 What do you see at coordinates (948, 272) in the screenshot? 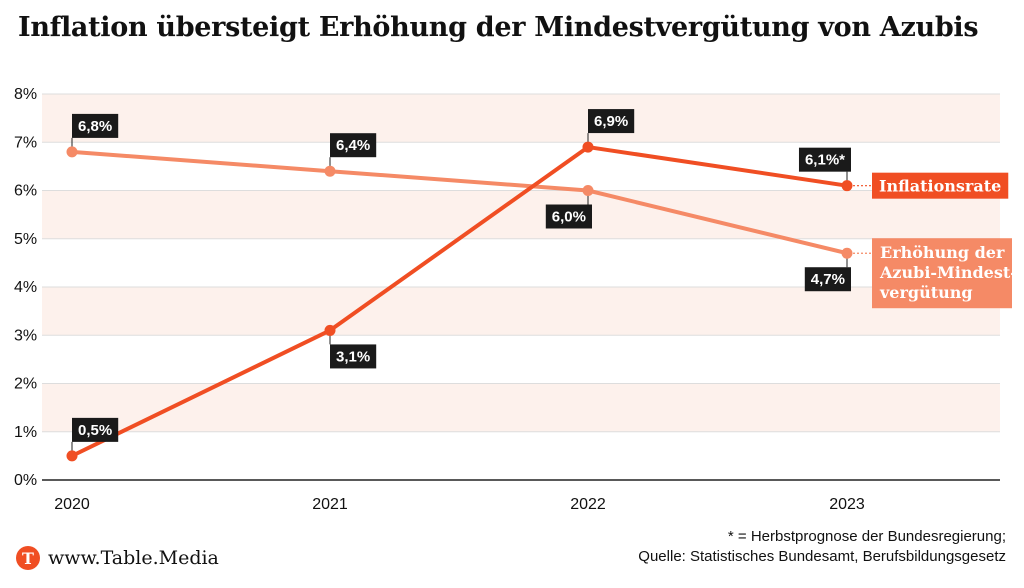
I see `series-label-azubi: Azubi-Mindest-` at bounding box center [948, 272].